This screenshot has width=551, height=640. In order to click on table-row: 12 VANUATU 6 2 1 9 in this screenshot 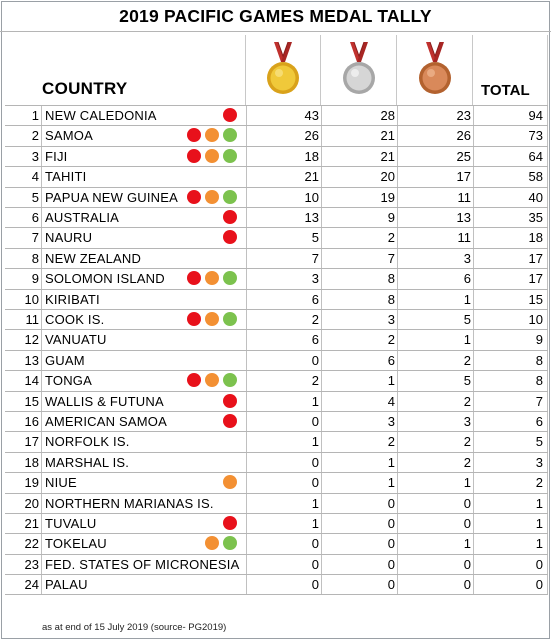, I will do `click(276, 339)`.